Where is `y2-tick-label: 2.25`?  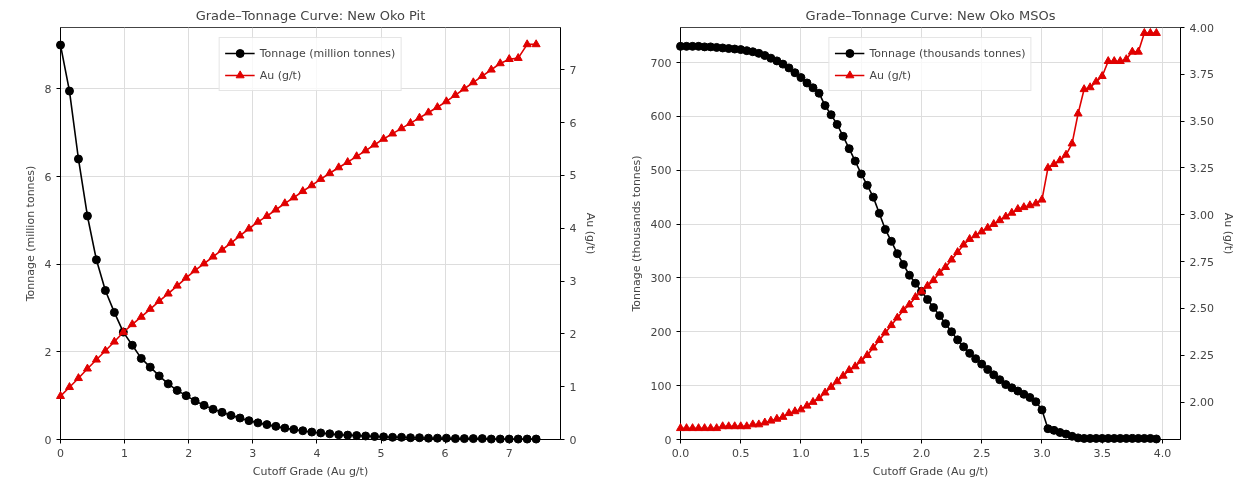 y2-tick-label: 2.25 is located at coordinates (1201, 356).